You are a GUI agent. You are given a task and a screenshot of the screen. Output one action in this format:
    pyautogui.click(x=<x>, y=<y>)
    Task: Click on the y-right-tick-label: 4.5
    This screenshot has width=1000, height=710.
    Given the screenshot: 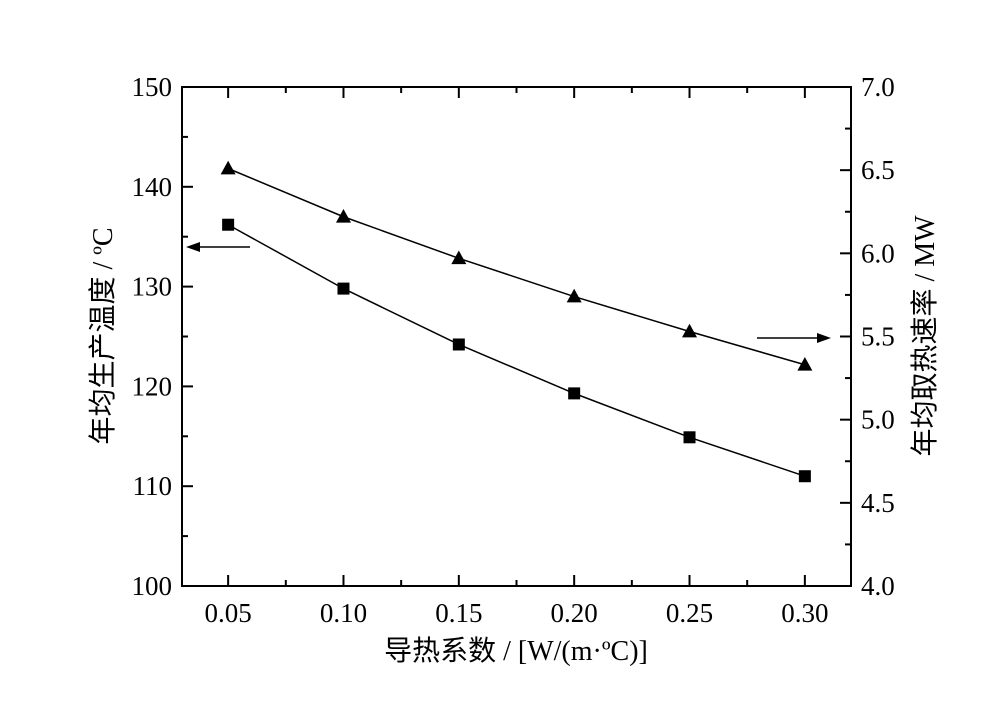 What is the action you would take?
    pyautogui.click(x=878, y=503)
    